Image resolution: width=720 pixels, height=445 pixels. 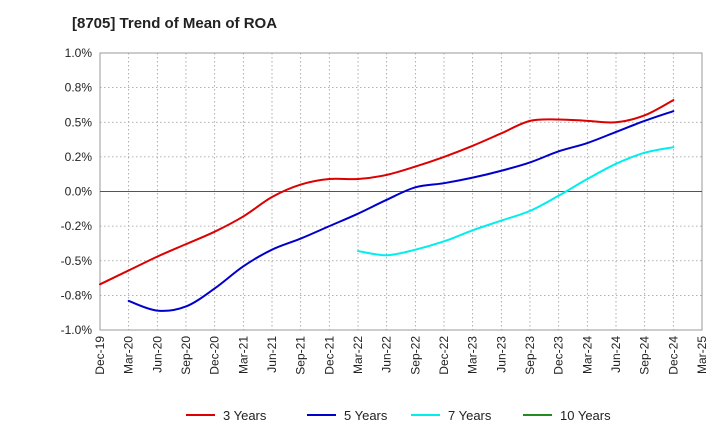 What do you see at coordinates (501, 354) in the screenshot?
I see `x-tick-label: Jun-23` at bounding box center [501, 354].